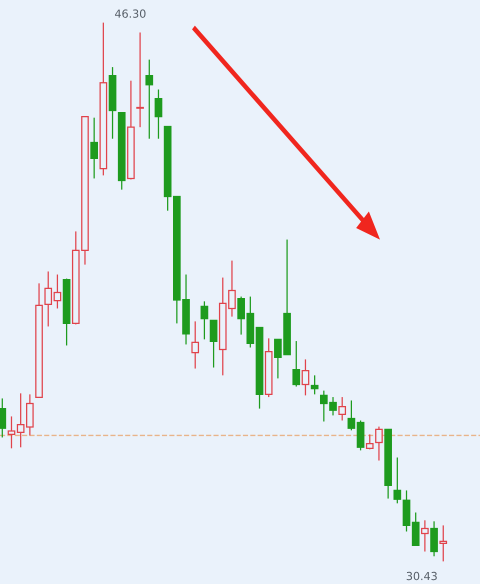 This screenshot has height=584, width=480. What do you see at coordinates (130, 13) in the screenshot?
I see `text: 46.30` at bounding box center [130, 13].